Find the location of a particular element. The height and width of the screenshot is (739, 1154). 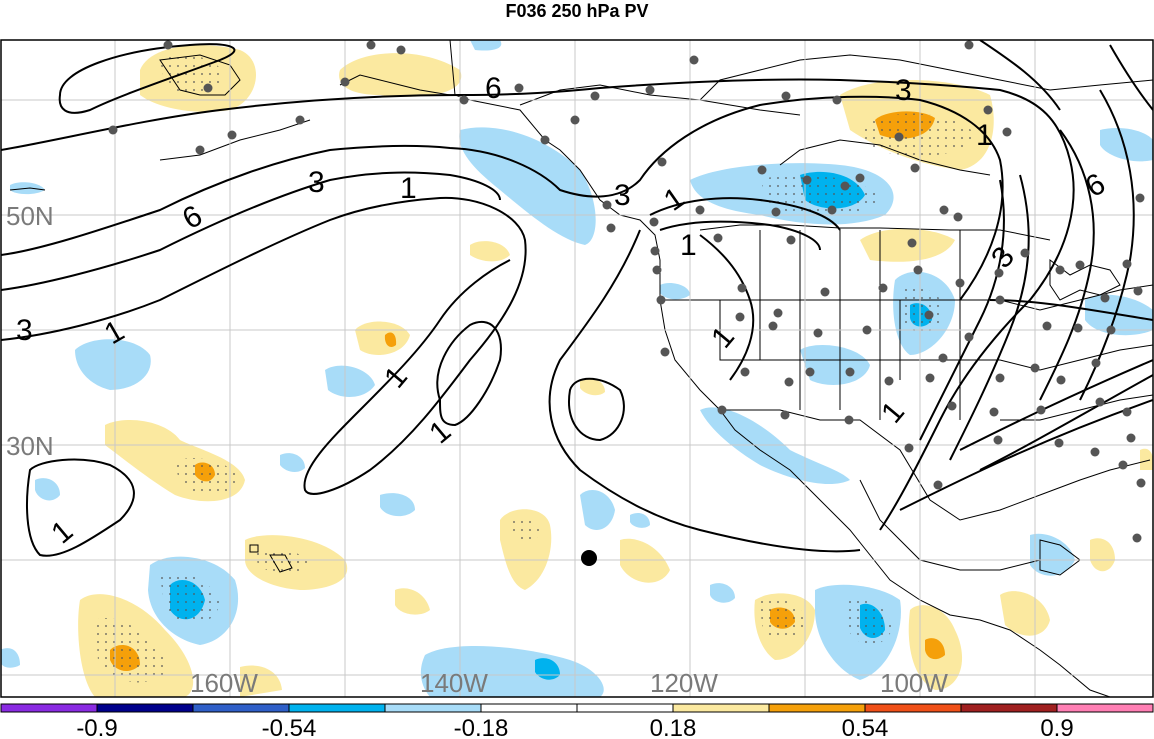

lat-label-30n: 30N is located at coordinates (30, 446).